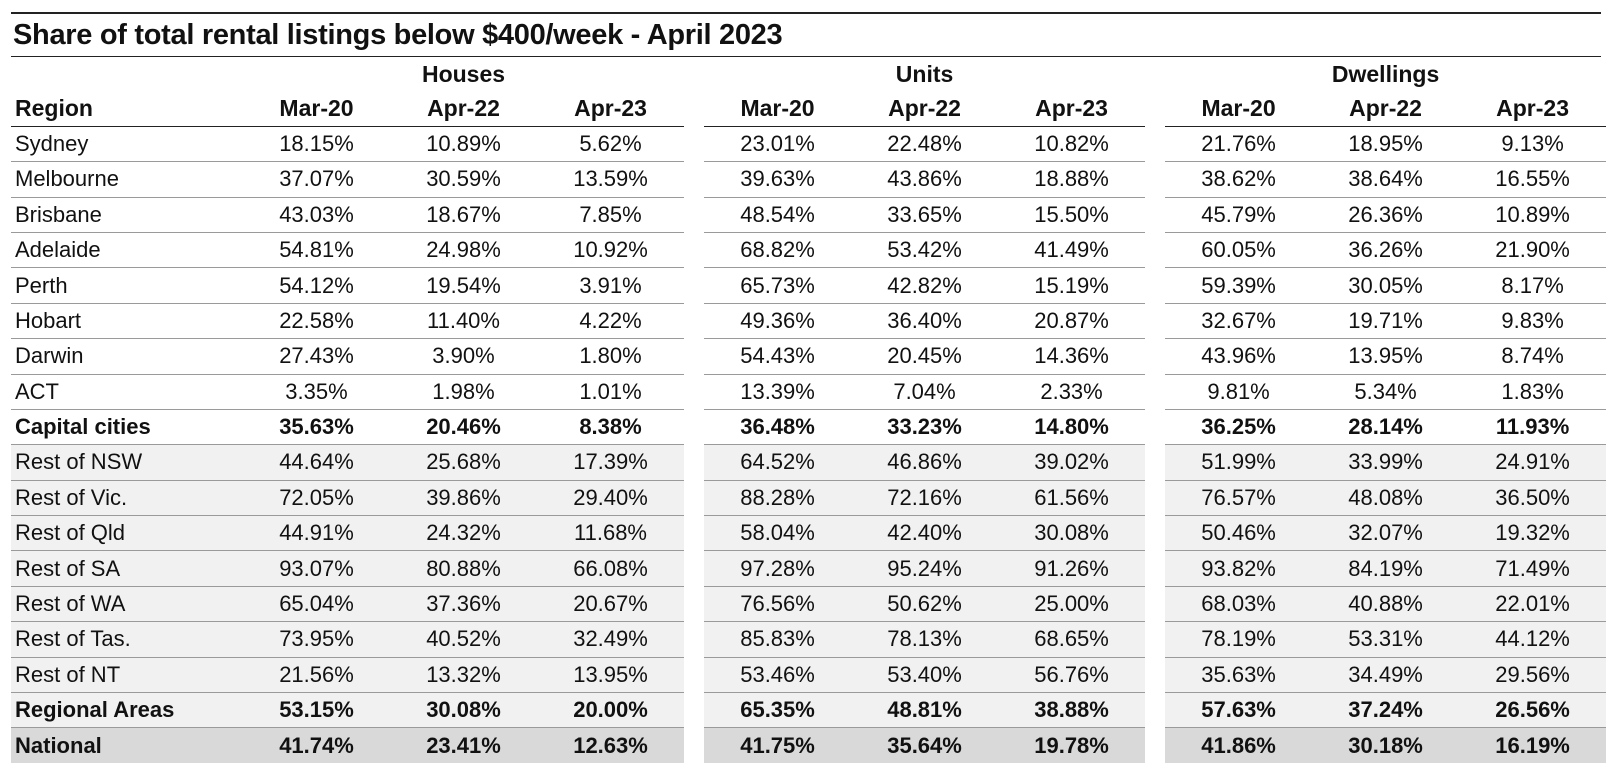 Image resolution: width=1612 pixels, height=763 pixels. I want to click on value-cell: 85.83%, so click(778, 639).